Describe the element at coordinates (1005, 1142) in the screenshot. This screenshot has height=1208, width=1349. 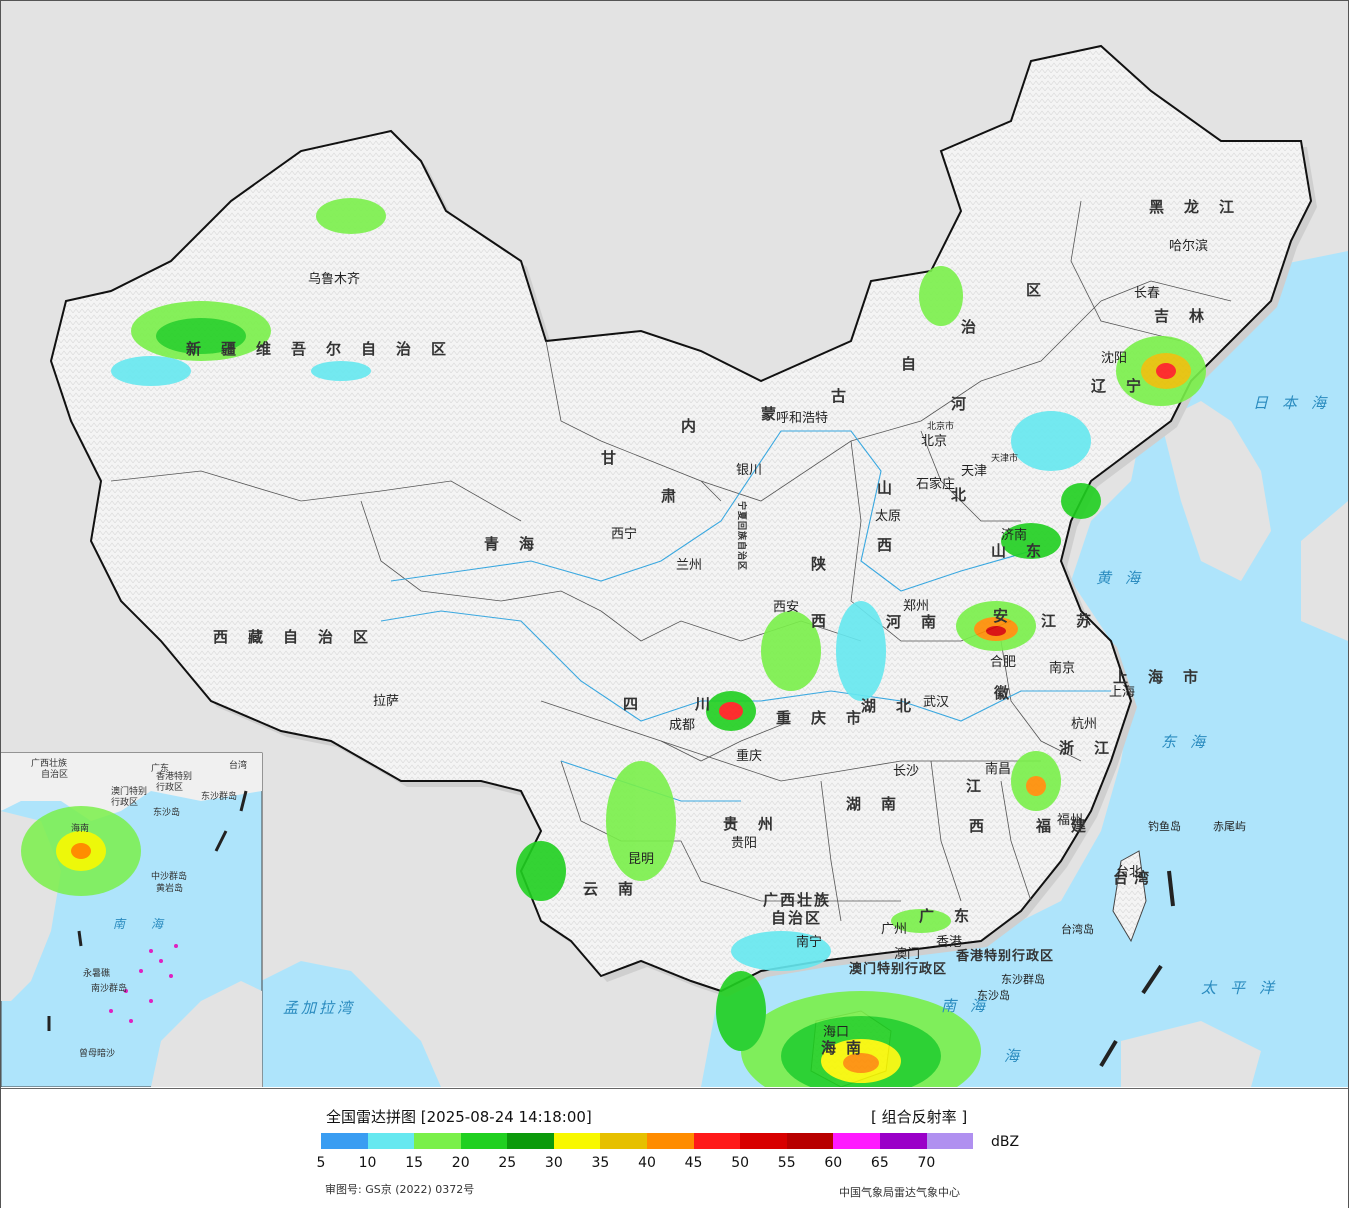
I see `unit-label: dBZ` at that location.